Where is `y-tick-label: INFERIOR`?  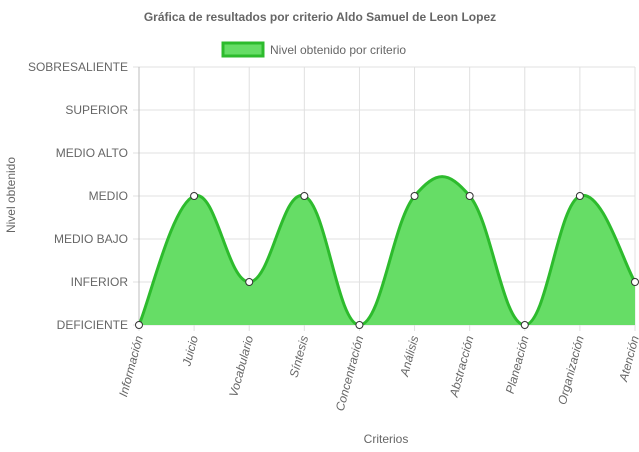
y-tick-label: INFERIOR is located at coordinates (100, 282).